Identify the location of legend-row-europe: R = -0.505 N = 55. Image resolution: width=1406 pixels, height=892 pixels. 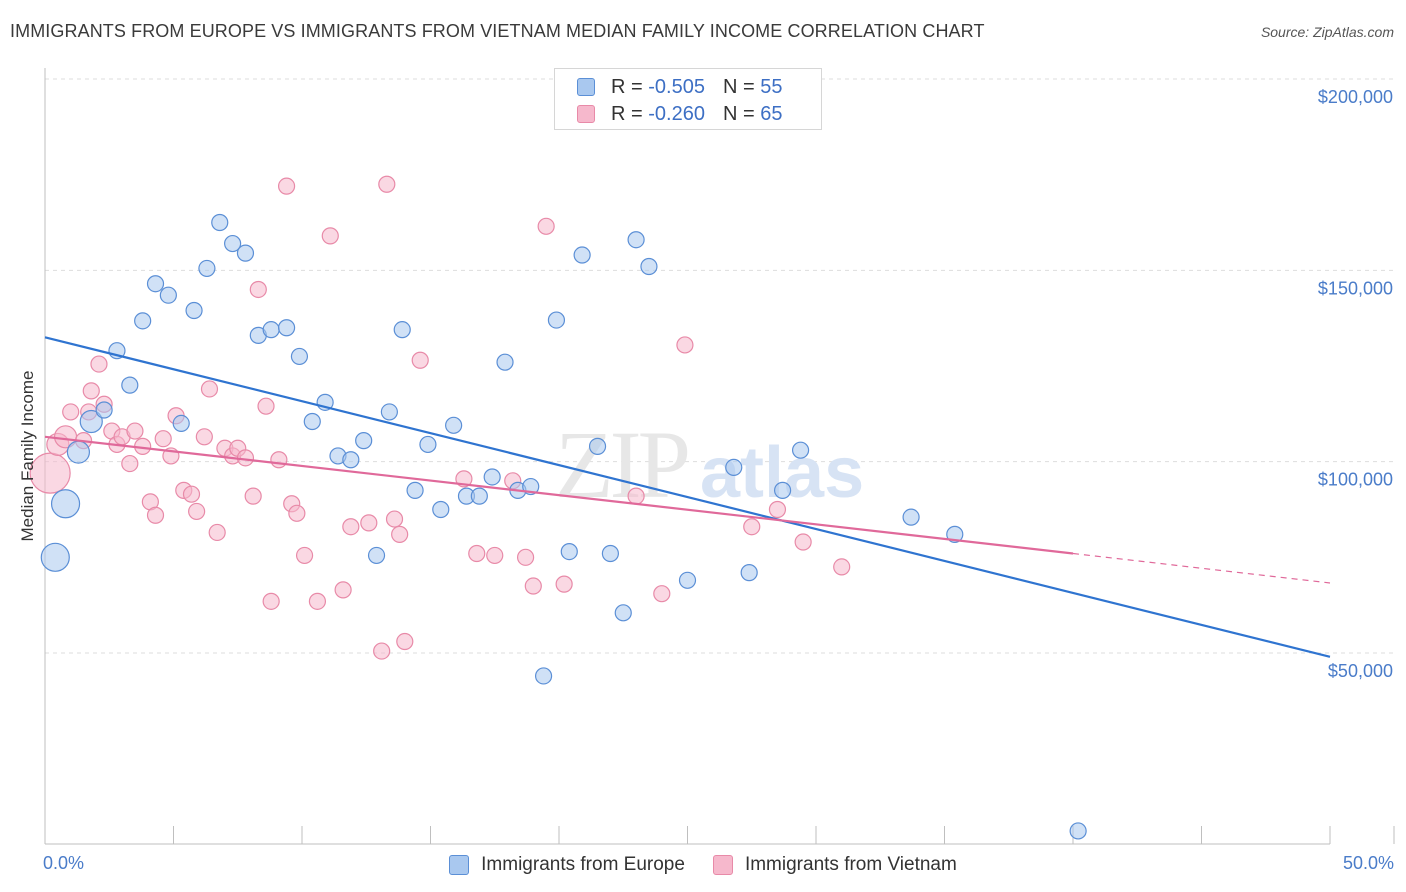
(679, 87).